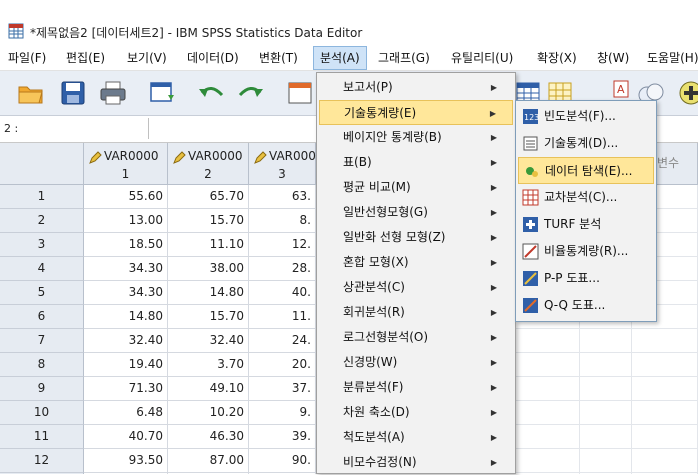 This screenshot has width=698, height=475. Describe the element at coordinates (208, 413) in the screenshot. I see `data-cell: 10.20` at that location.